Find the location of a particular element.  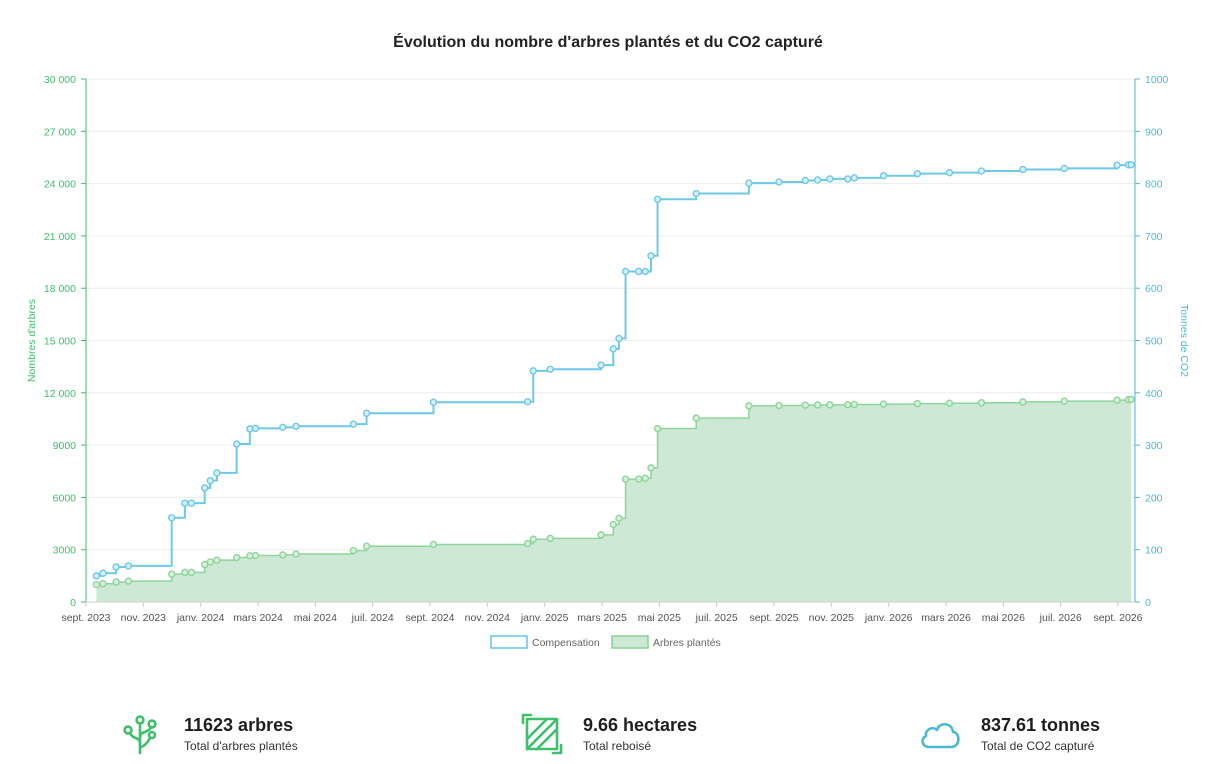

y-left-tick-label: 9000 is located at coordinates (65, 446).